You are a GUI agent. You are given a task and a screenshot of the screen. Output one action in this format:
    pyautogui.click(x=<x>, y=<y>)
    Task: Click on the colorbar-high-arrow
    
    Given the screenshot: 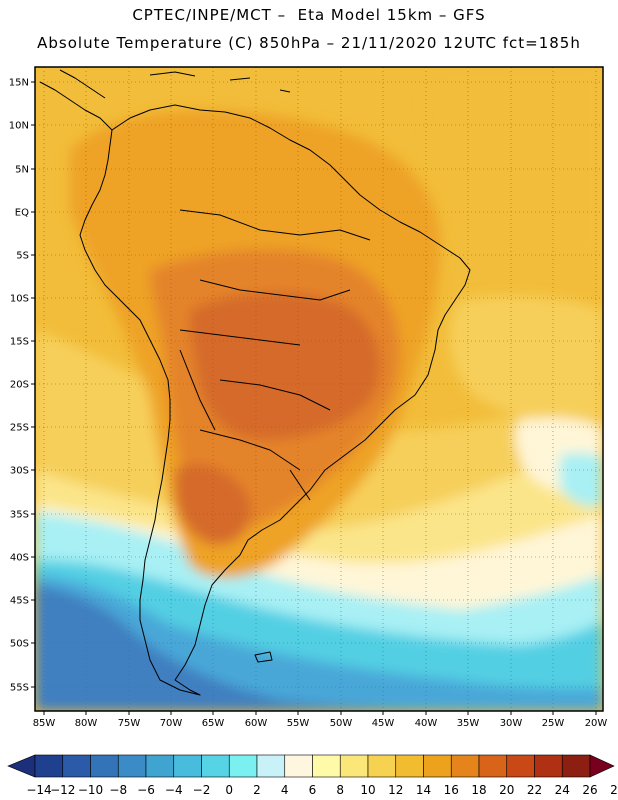 What is the action you would take?
    pyautogui.click(x=602, y=766)
    